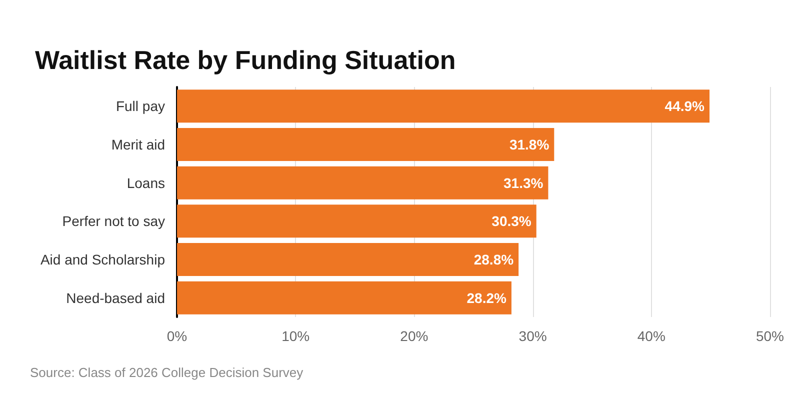 This screenshot has width=800, height=395. Describe the element at coordinates (770, 336) in the screenshot. I see `x-tick-label: 50%` at that location.